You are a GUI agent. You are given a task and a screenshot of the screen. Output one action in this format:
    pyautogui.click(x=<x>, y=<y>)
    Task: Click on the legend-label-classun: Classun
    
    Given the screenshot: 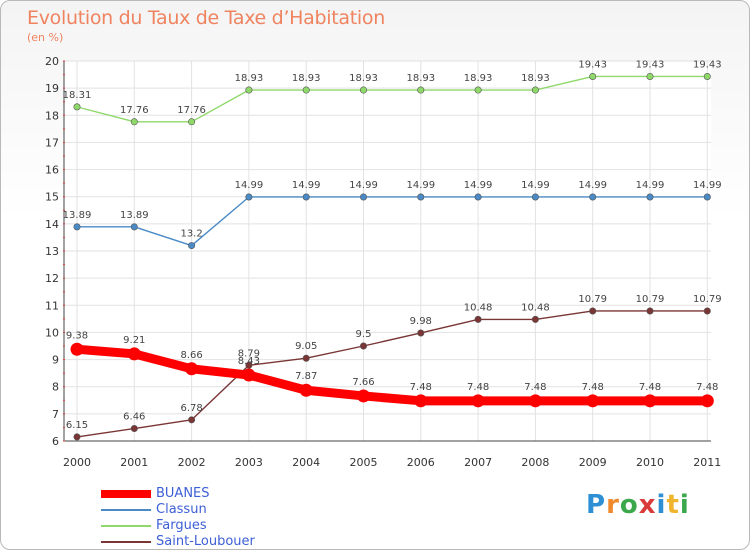 What is the action you would take?
    pyautogui.click(x=181, y=509)
    